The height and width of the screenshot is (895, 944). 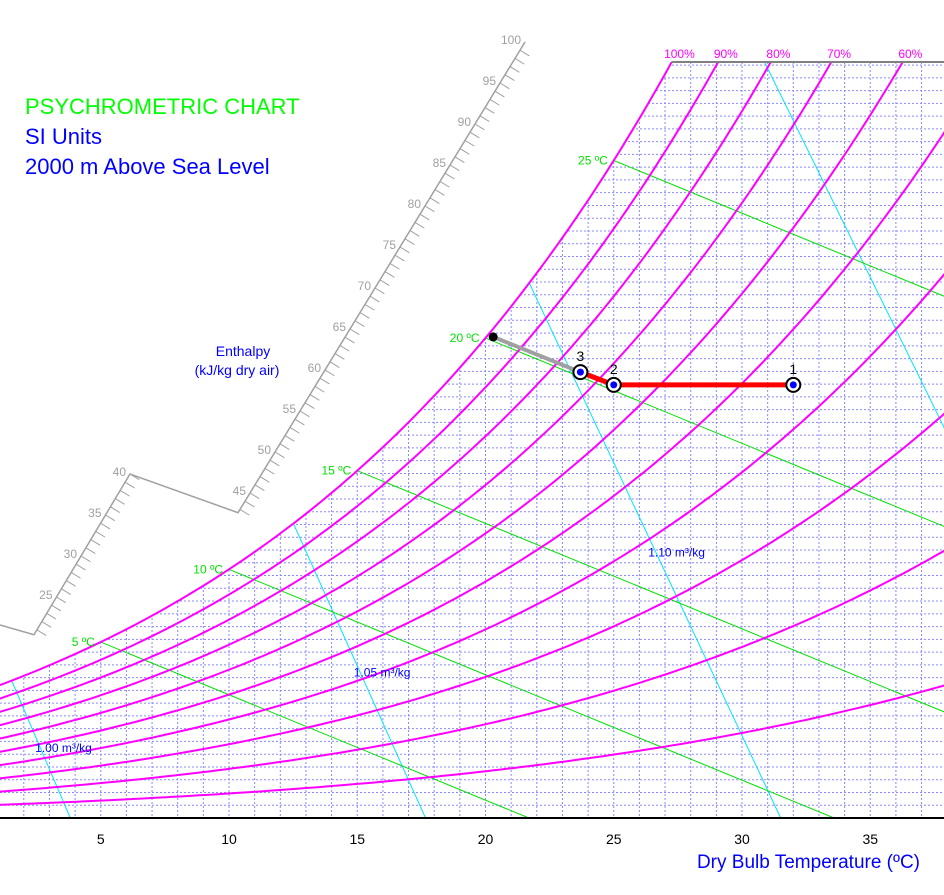 I want to click on enthalpy-tick-label: 60, so click(x=315, y=368).